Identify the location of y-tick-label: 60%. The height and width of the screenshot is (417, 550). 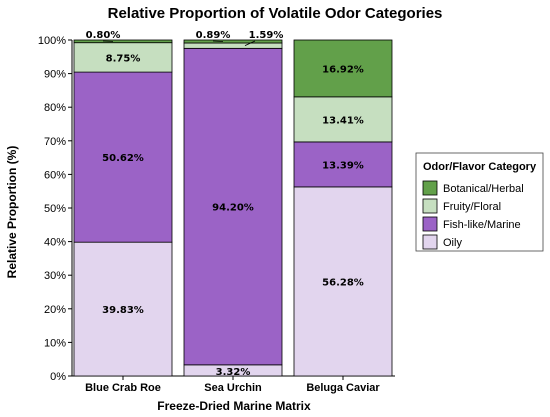
(55, 175).